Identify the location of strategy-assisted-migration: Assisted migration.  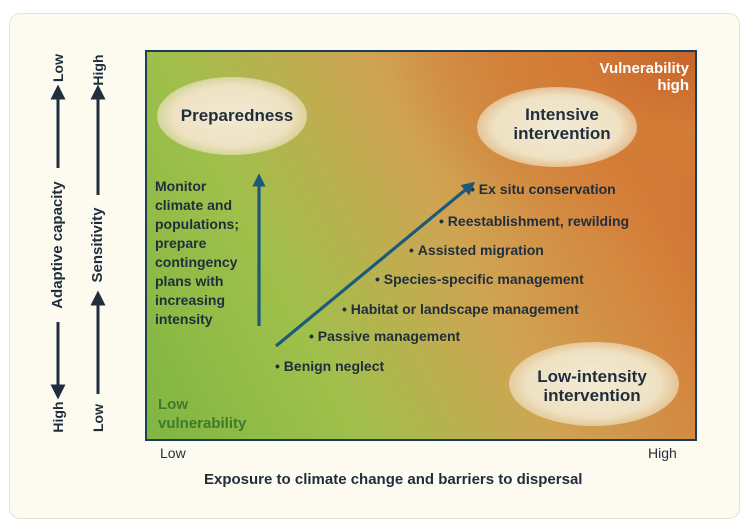
(476, 250).